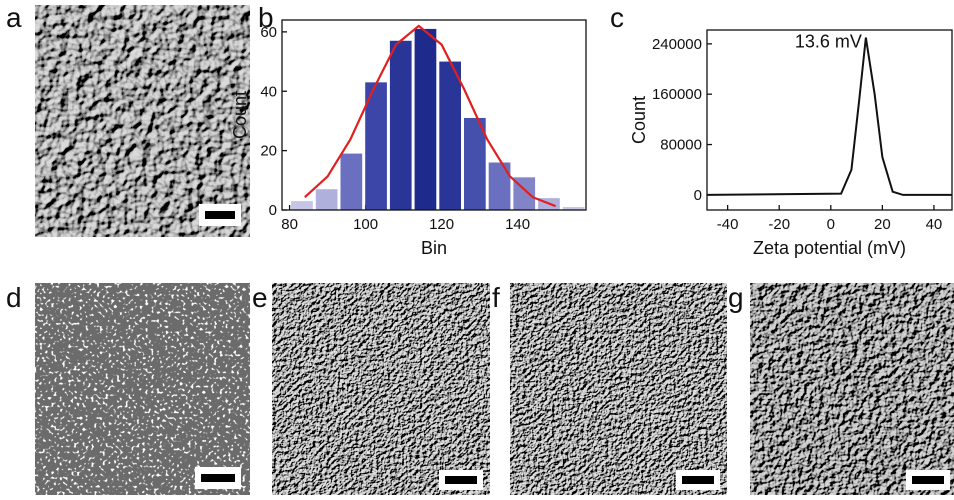  What do you see at coordinates (677, 94) in the screenshot?
I see `y-tick-label: 160000` at bounding box center [677, 94].